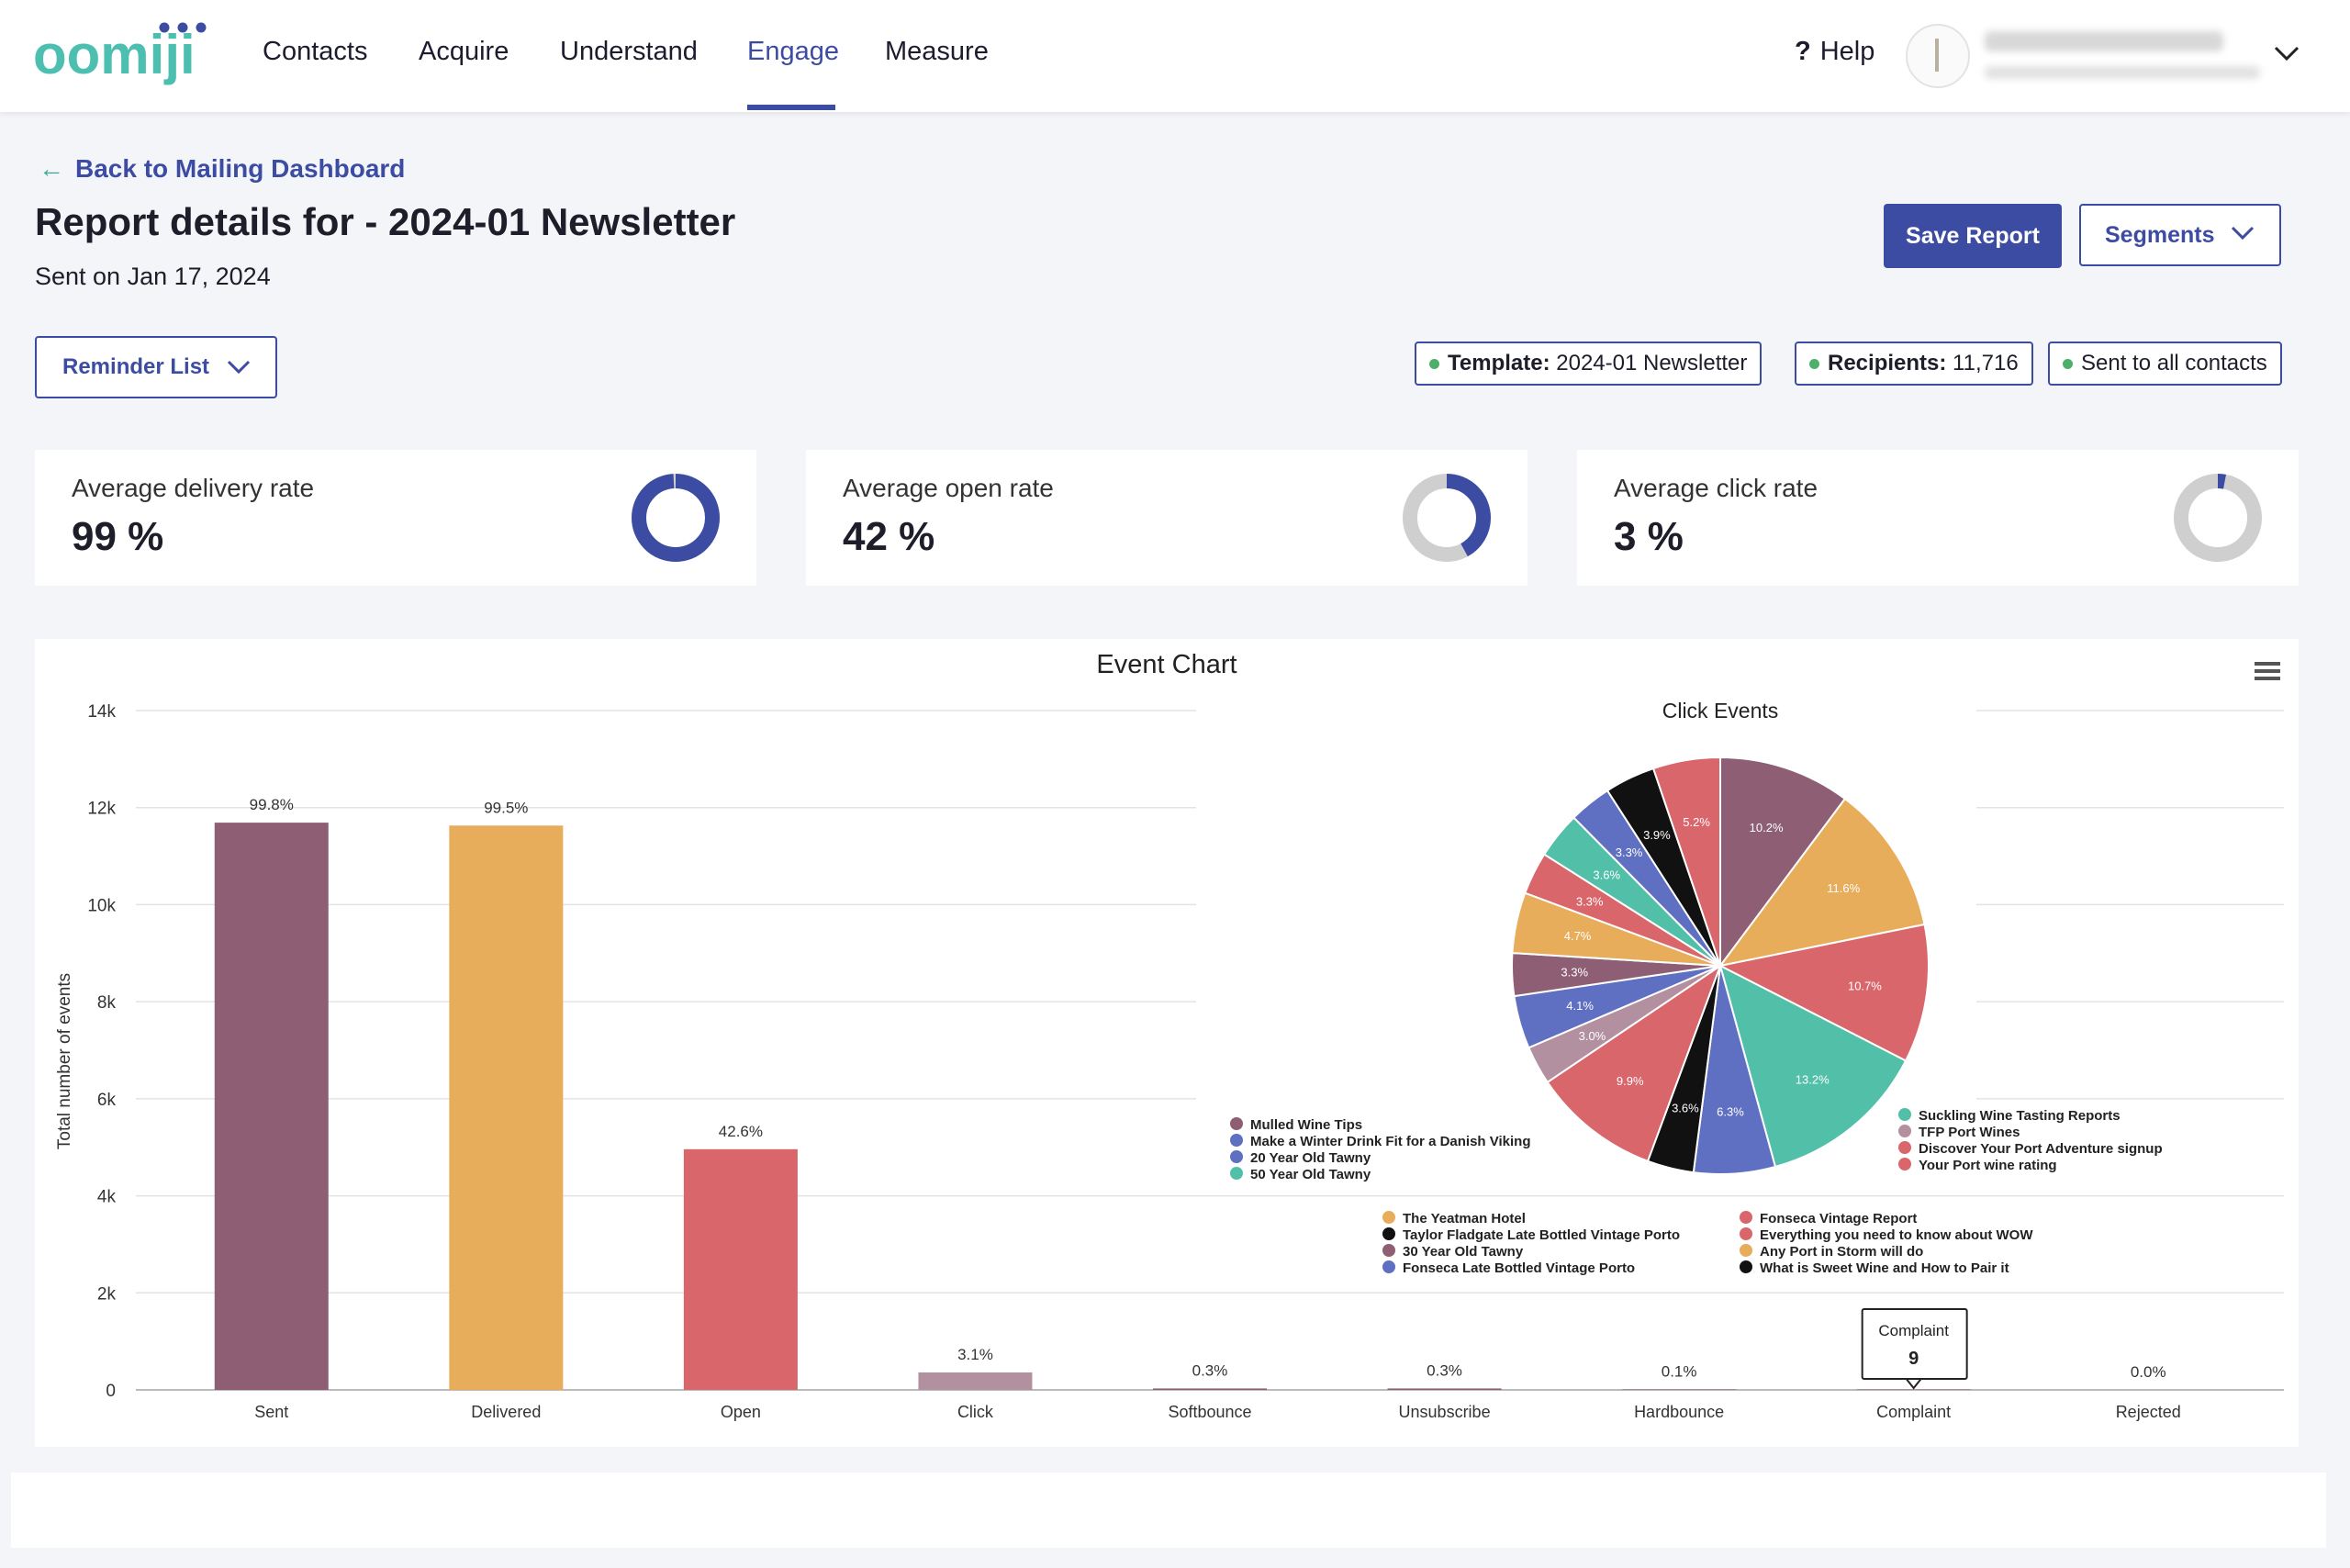  I want to click on x-tick-label: Unsubscribe, so click(1445, 1412).